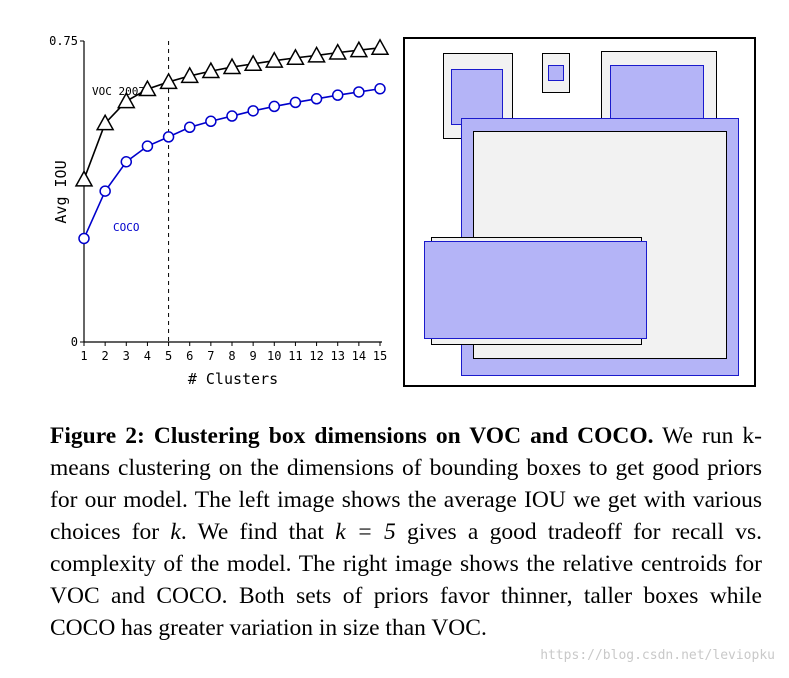 The width and height of the screenshot is (789, 678). I want to click on x-tick-label: 15, so click(380, 356).